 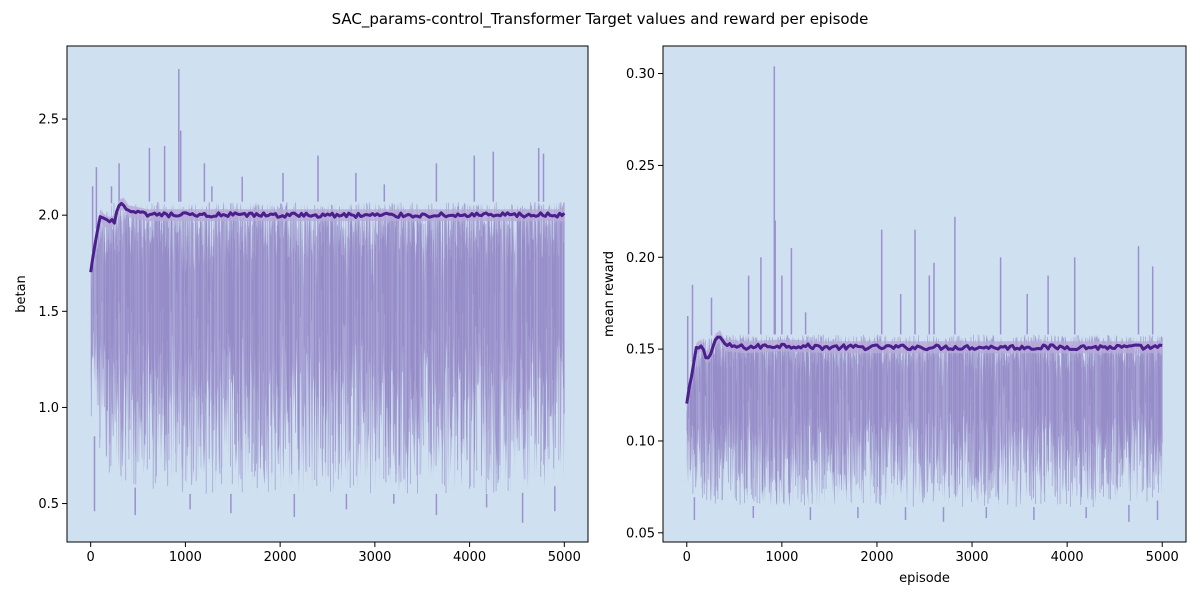 What do you see at coordinates (609, 294) in the screenshot?
I see `y-axis-label-reward: mean reward` at bounding box center [609, 294].